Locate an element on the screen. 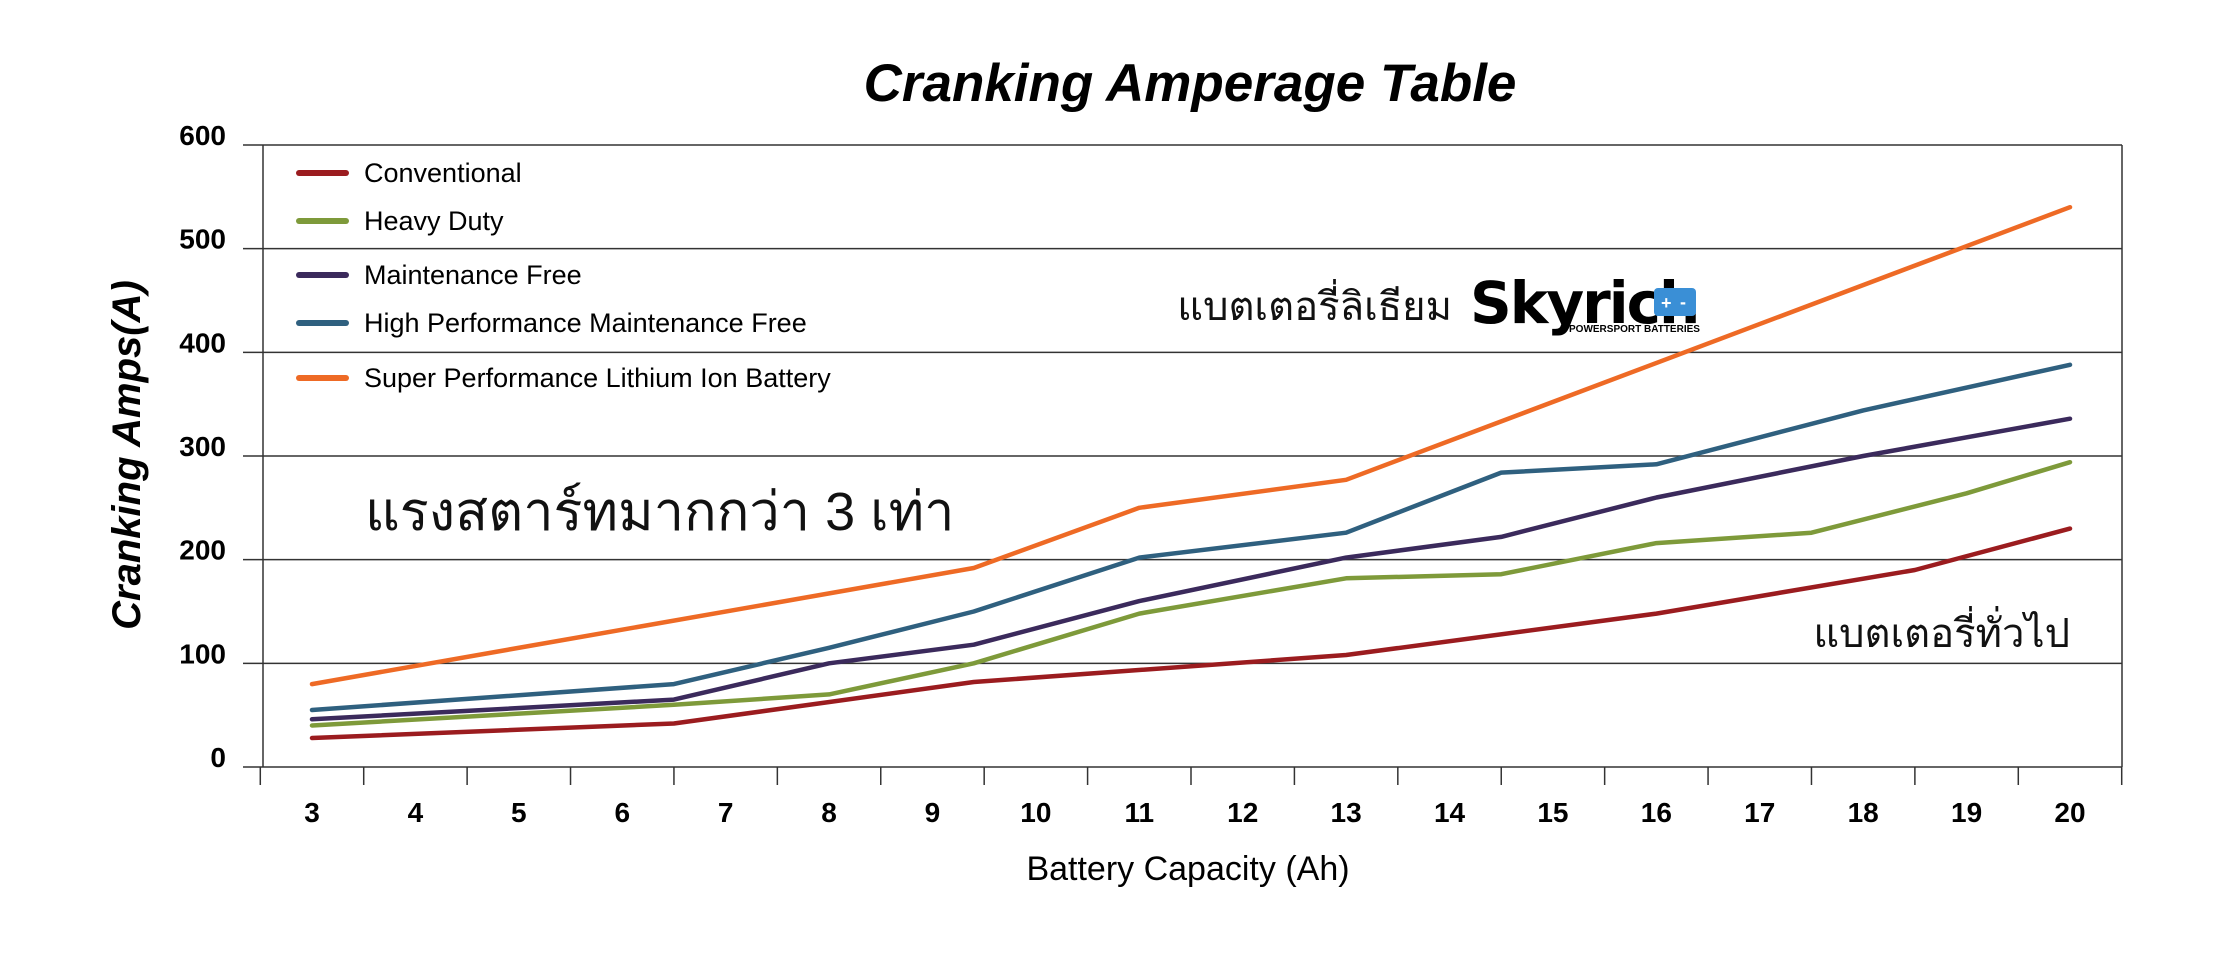 This screenshot has width=2221, height=954. y-tick-label: 0 is located at coordinates (218, 757).